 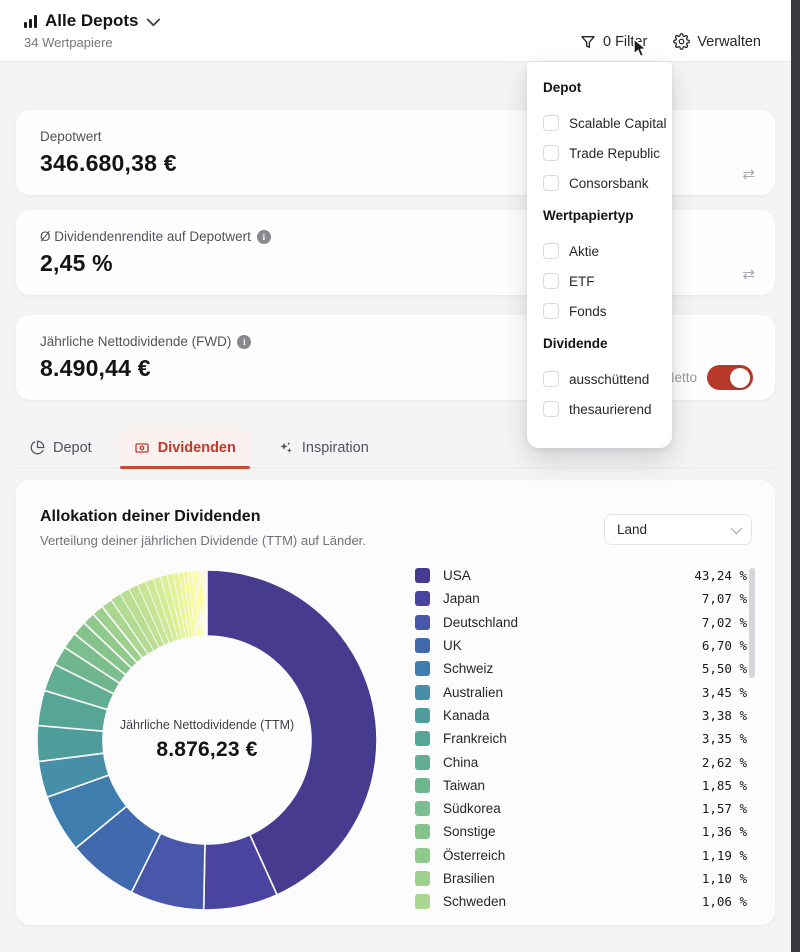 I want to click on stat-card-value: 346.680,38 €, so click(x=108, y=163).